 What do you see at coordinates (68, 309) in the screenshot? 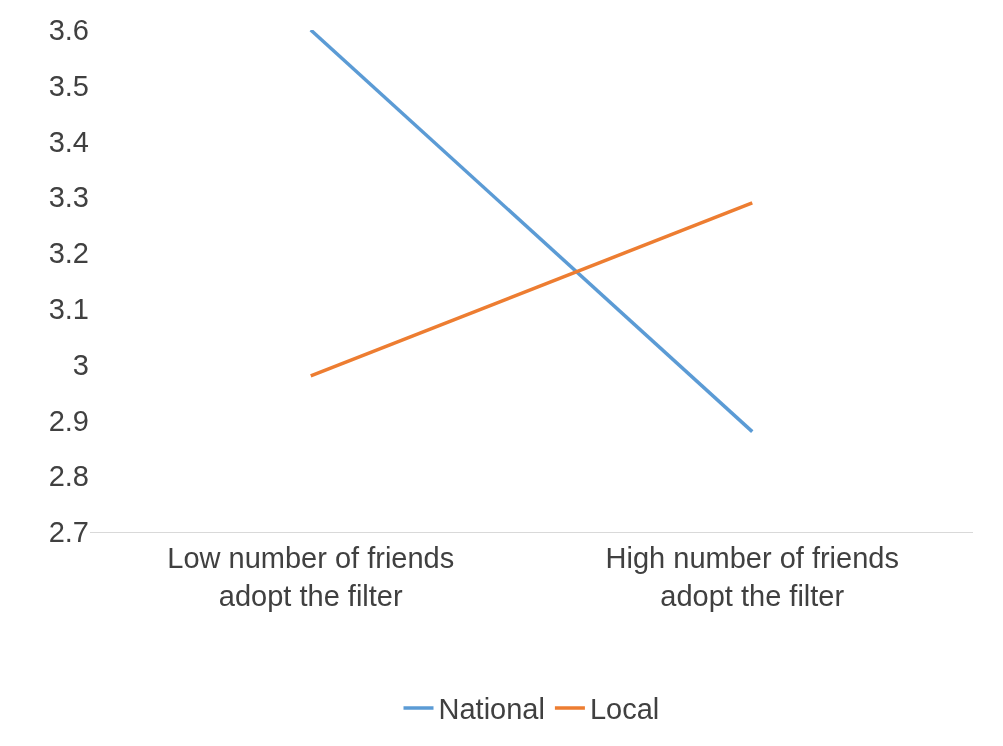
I see `y-tick-label: 3.1` at bounding box center [68, 309].